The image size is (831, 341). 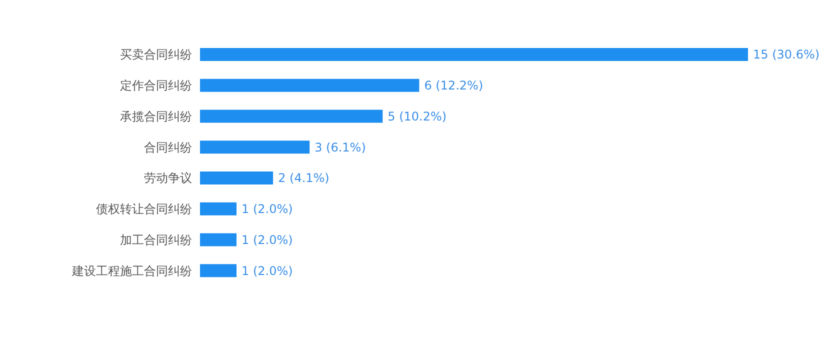 I want to click on data-label: 6 (12.2%), so click(x=454, y=85).